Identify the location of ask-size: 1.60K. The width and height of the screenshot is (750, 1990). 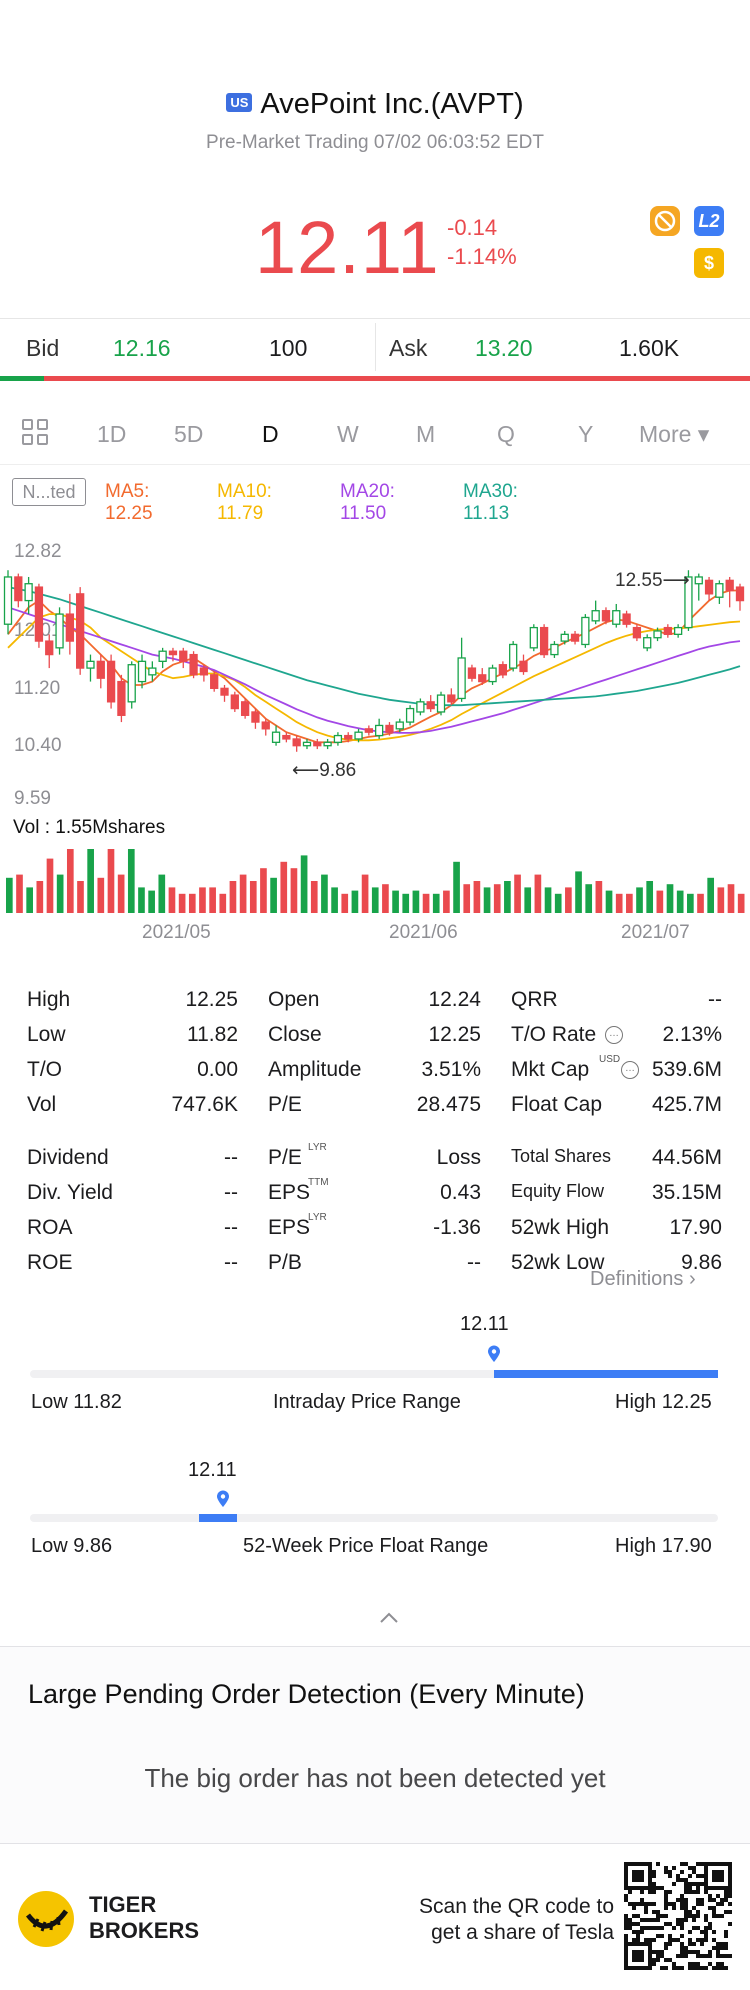
(649, 348).